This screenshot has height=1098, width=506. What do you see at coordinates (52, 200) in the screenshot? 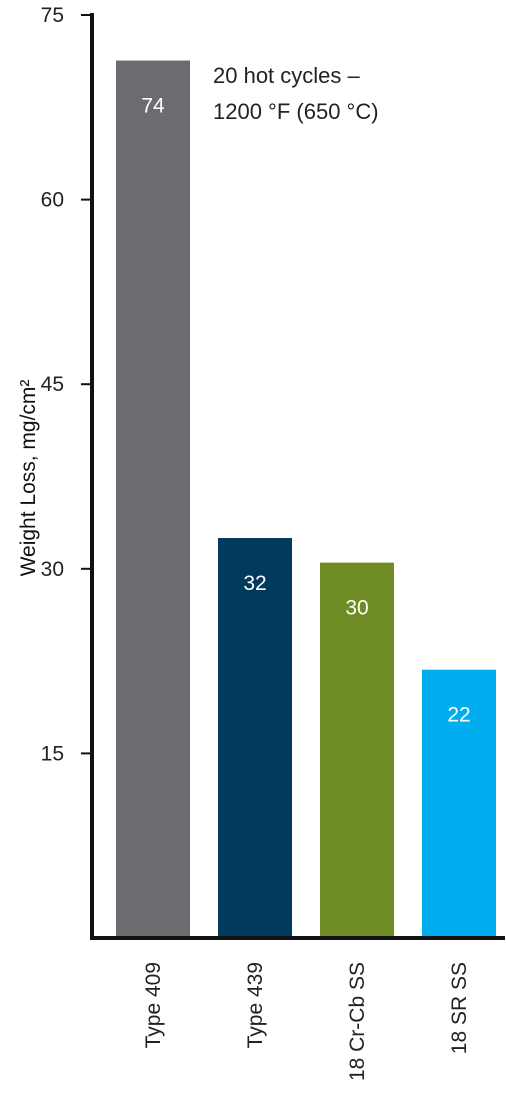
I see `y-tick-label: 60` at bounding box center [52, 200].